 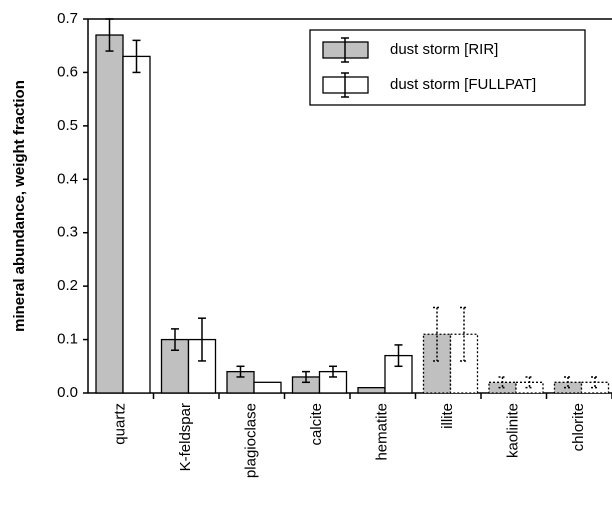 I want to click on legend-label: dust storm [RIR], so click(x=444, y=49).